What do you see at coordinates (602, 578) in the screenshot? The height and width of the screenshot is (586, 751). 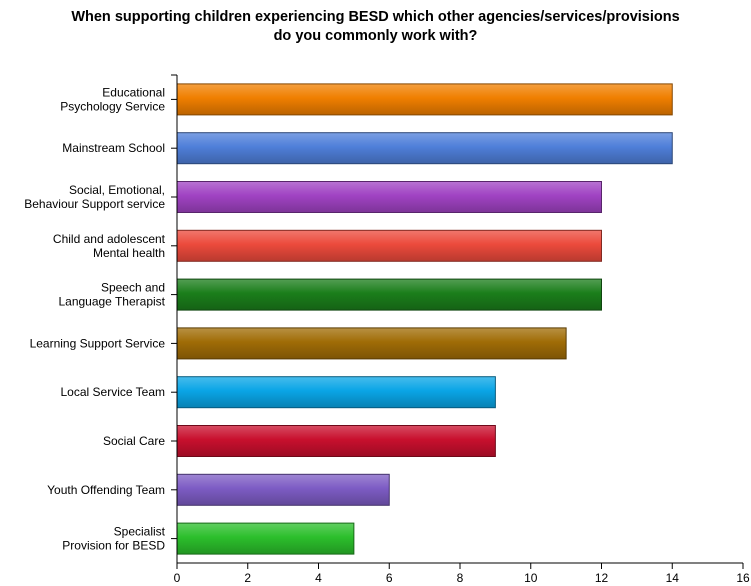 I see `x-tick-label-6: 12` at bounding box center [602, 578].